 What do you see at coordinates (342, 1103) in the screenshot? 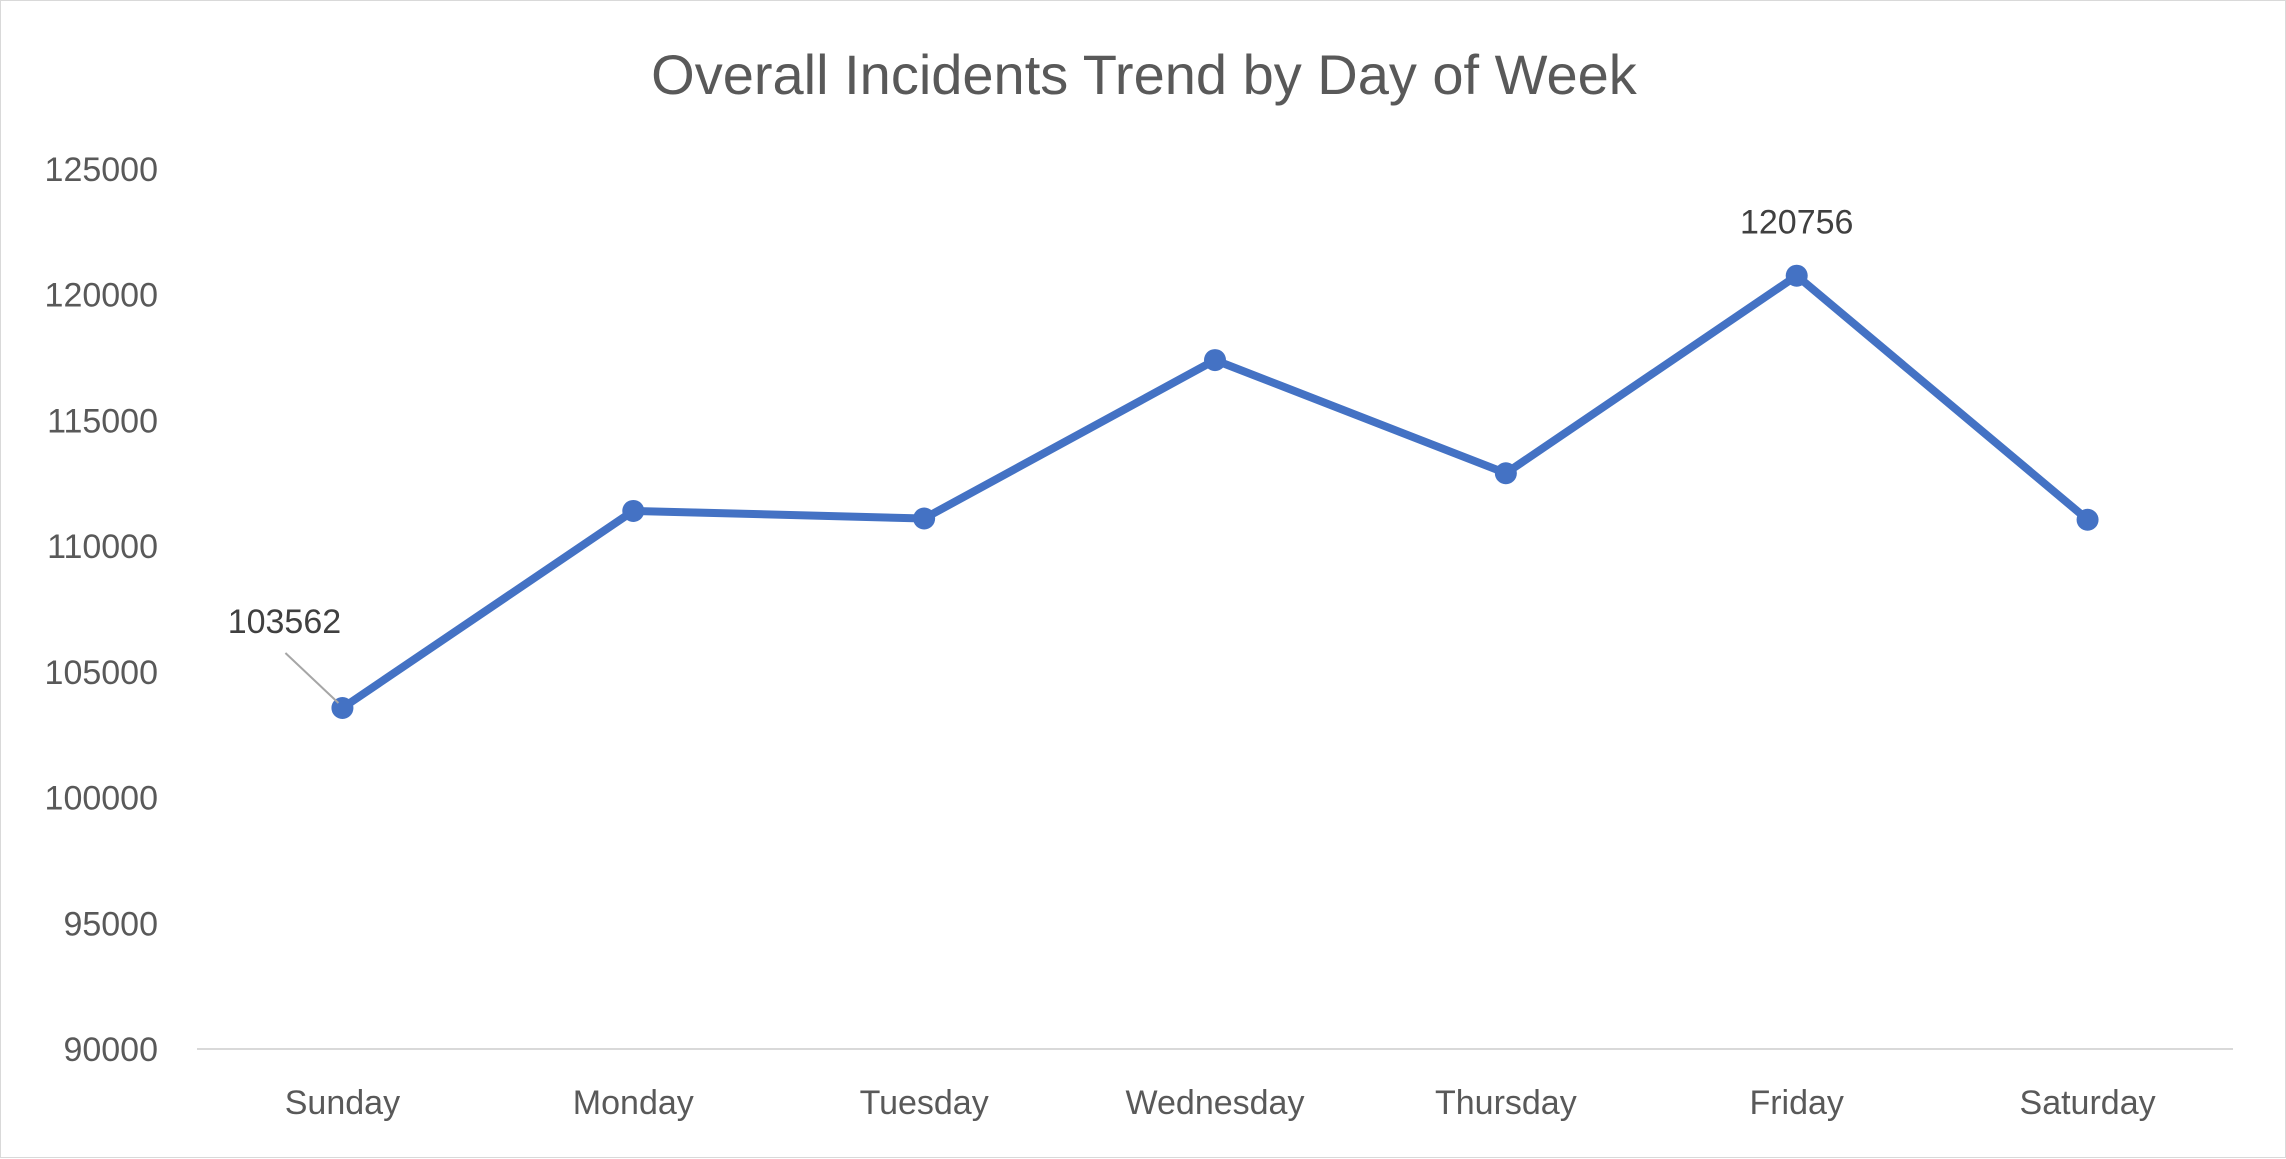
I see `x-tick-label: Sunday` at bounding box center [342, 1103].